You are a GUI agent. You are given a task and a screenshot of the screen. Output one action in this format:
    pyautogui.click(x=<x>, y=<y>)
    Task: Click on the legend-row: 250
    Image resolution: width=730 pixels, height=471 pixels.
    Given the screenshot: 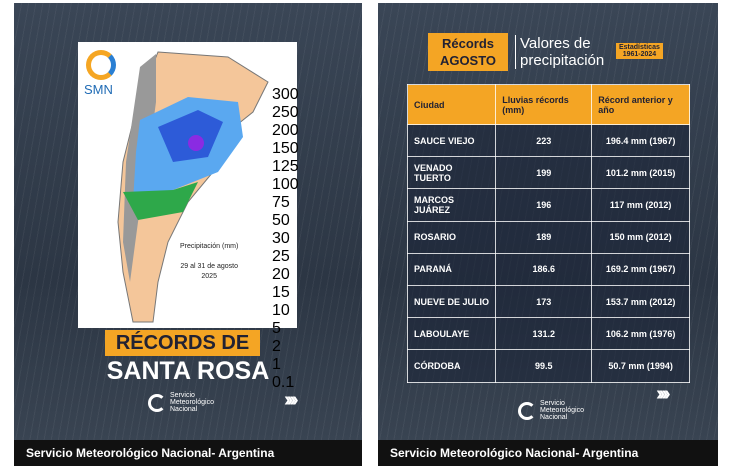 What is the action you would take?
    pyautogui.click(x=287, y=113)
    